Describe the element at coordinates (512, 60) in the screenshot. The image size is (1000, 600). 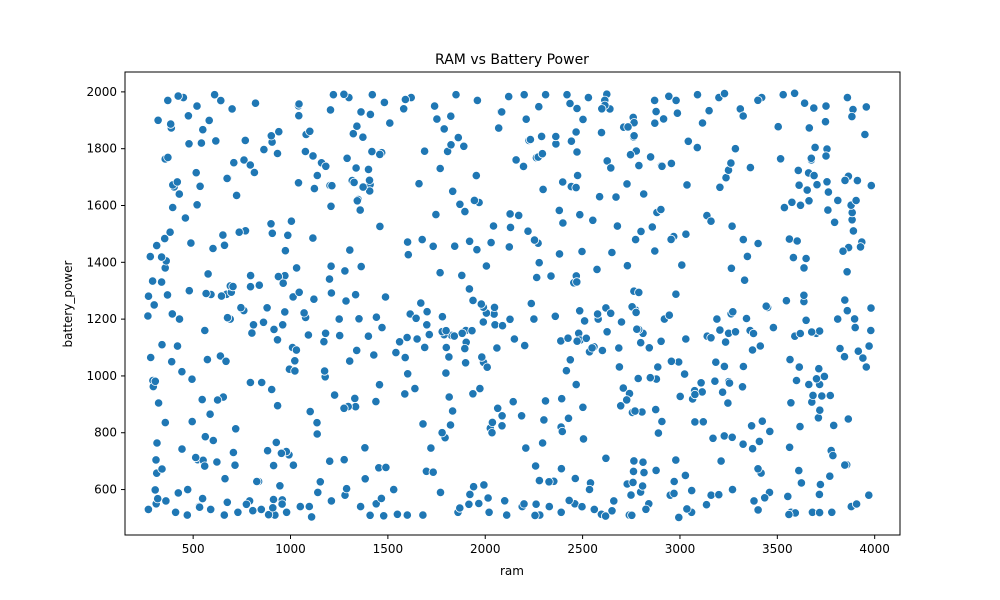
I see `chart-title: RAM vs Battery Power` at that location.